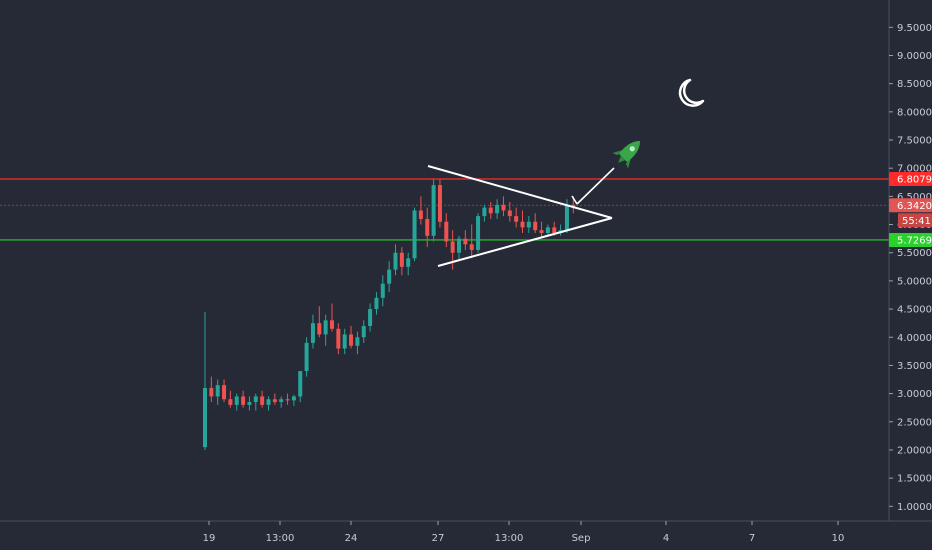 The width and height of the screenshot is (932, 550). Describe the element at coordinates (914, 338) in the screenshot. I see `y-tick-label: 4.0000` at that location.